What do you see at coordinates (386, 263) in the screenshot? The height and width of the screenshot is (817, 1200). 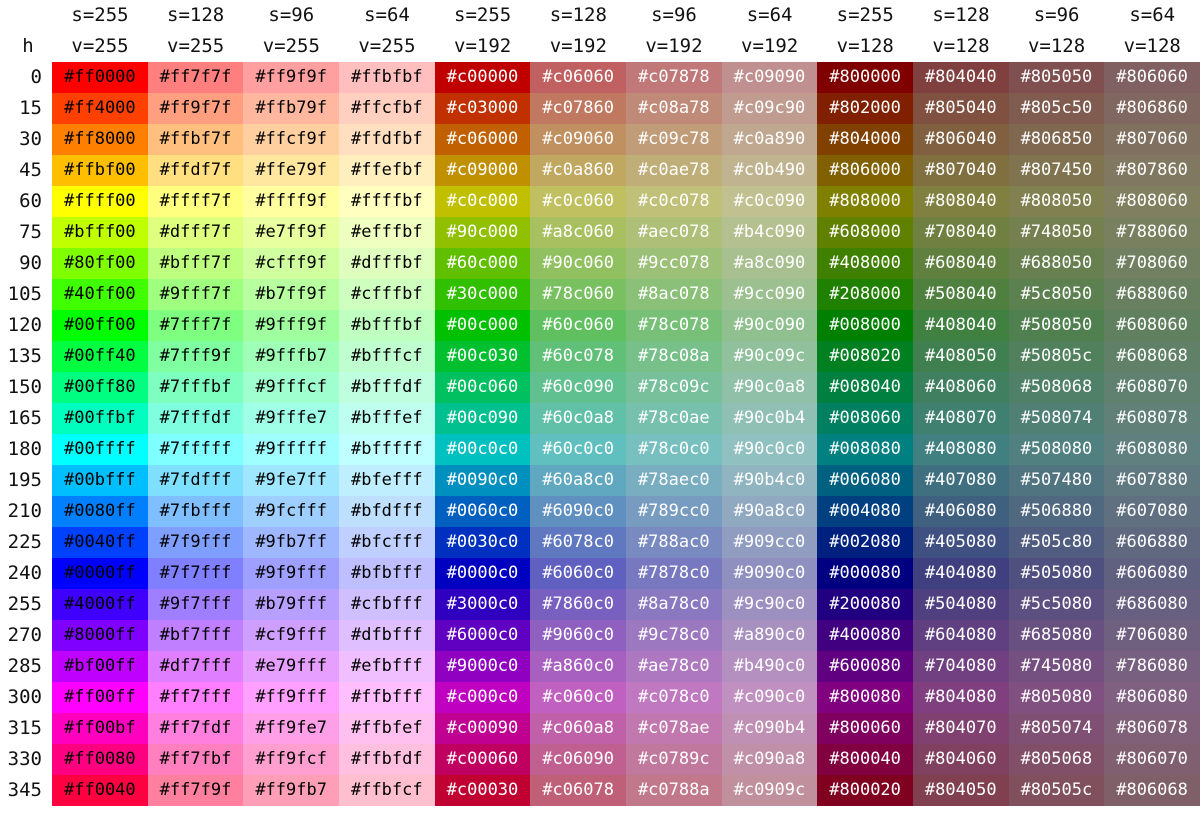 I see `color-swatch: #dfffbf` at bounding box center [386, 263].